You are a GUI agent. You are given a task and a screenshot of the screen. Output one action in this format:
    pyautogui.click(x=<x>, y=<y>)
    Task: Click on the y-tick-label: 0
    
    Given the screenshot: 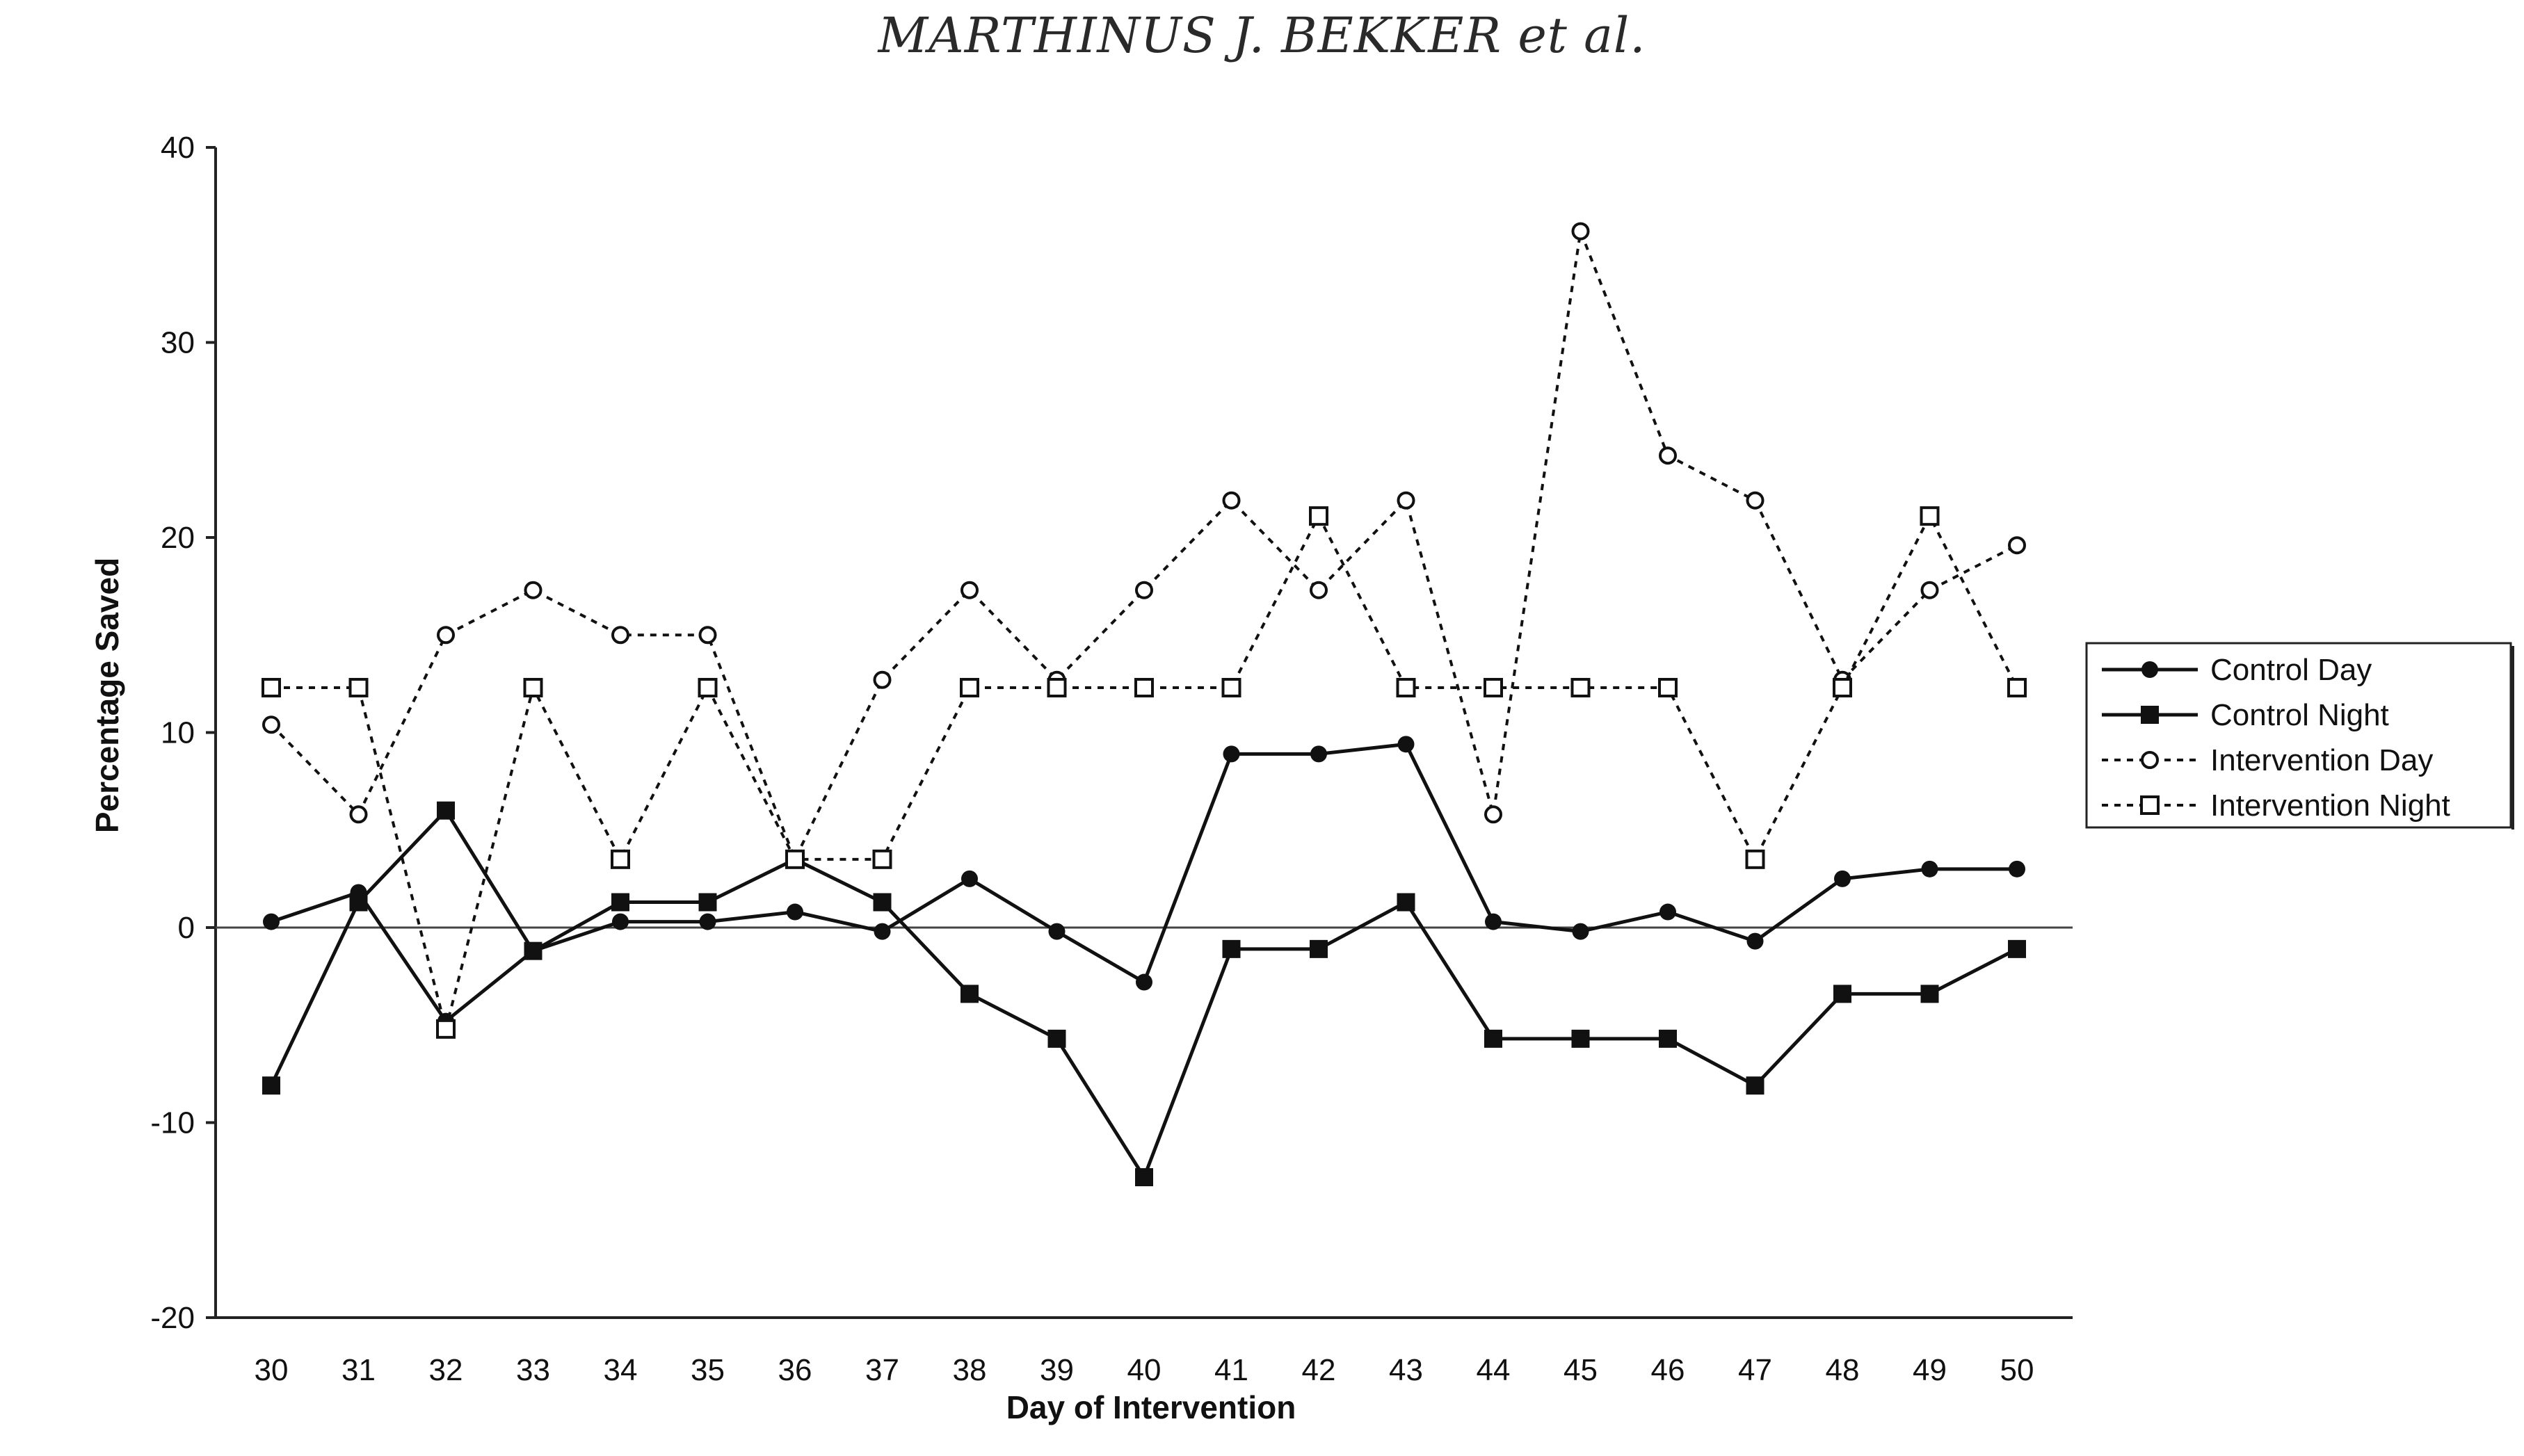 What is the action you would take?
    pyautogui.click(x=187, y=928)
    